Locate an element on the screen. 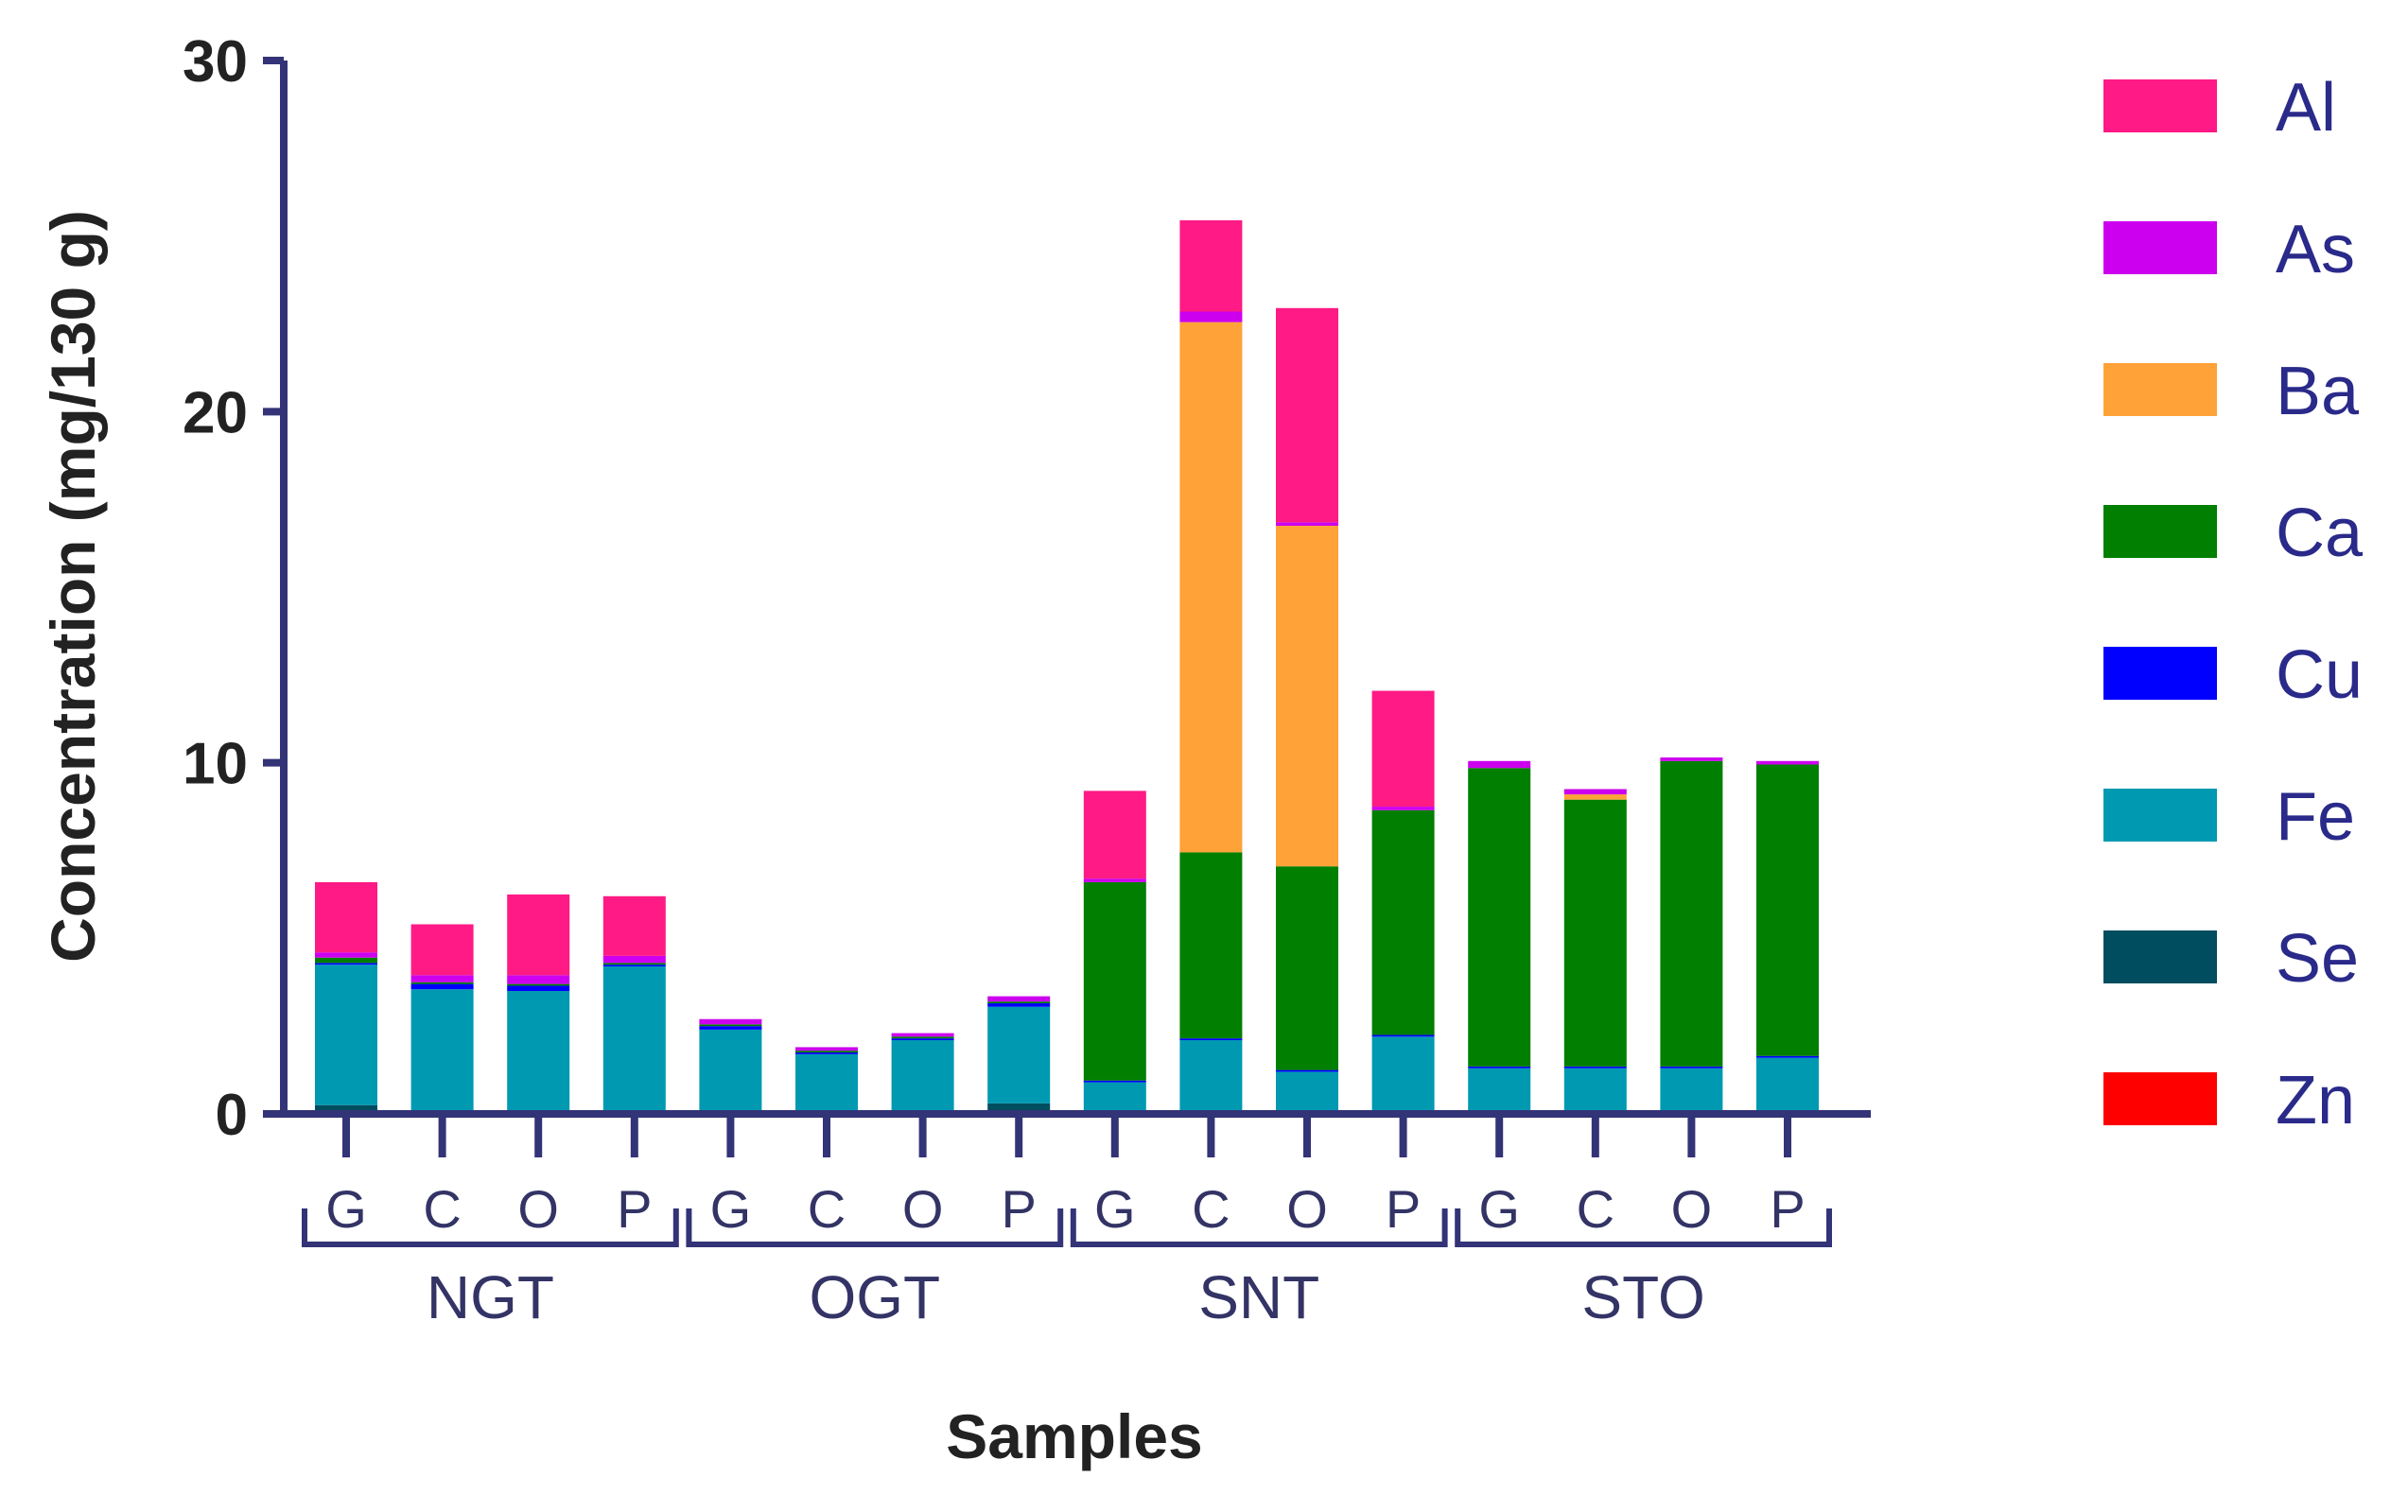  bar-fe-sto-p is located at coordinates (1787, 1084).